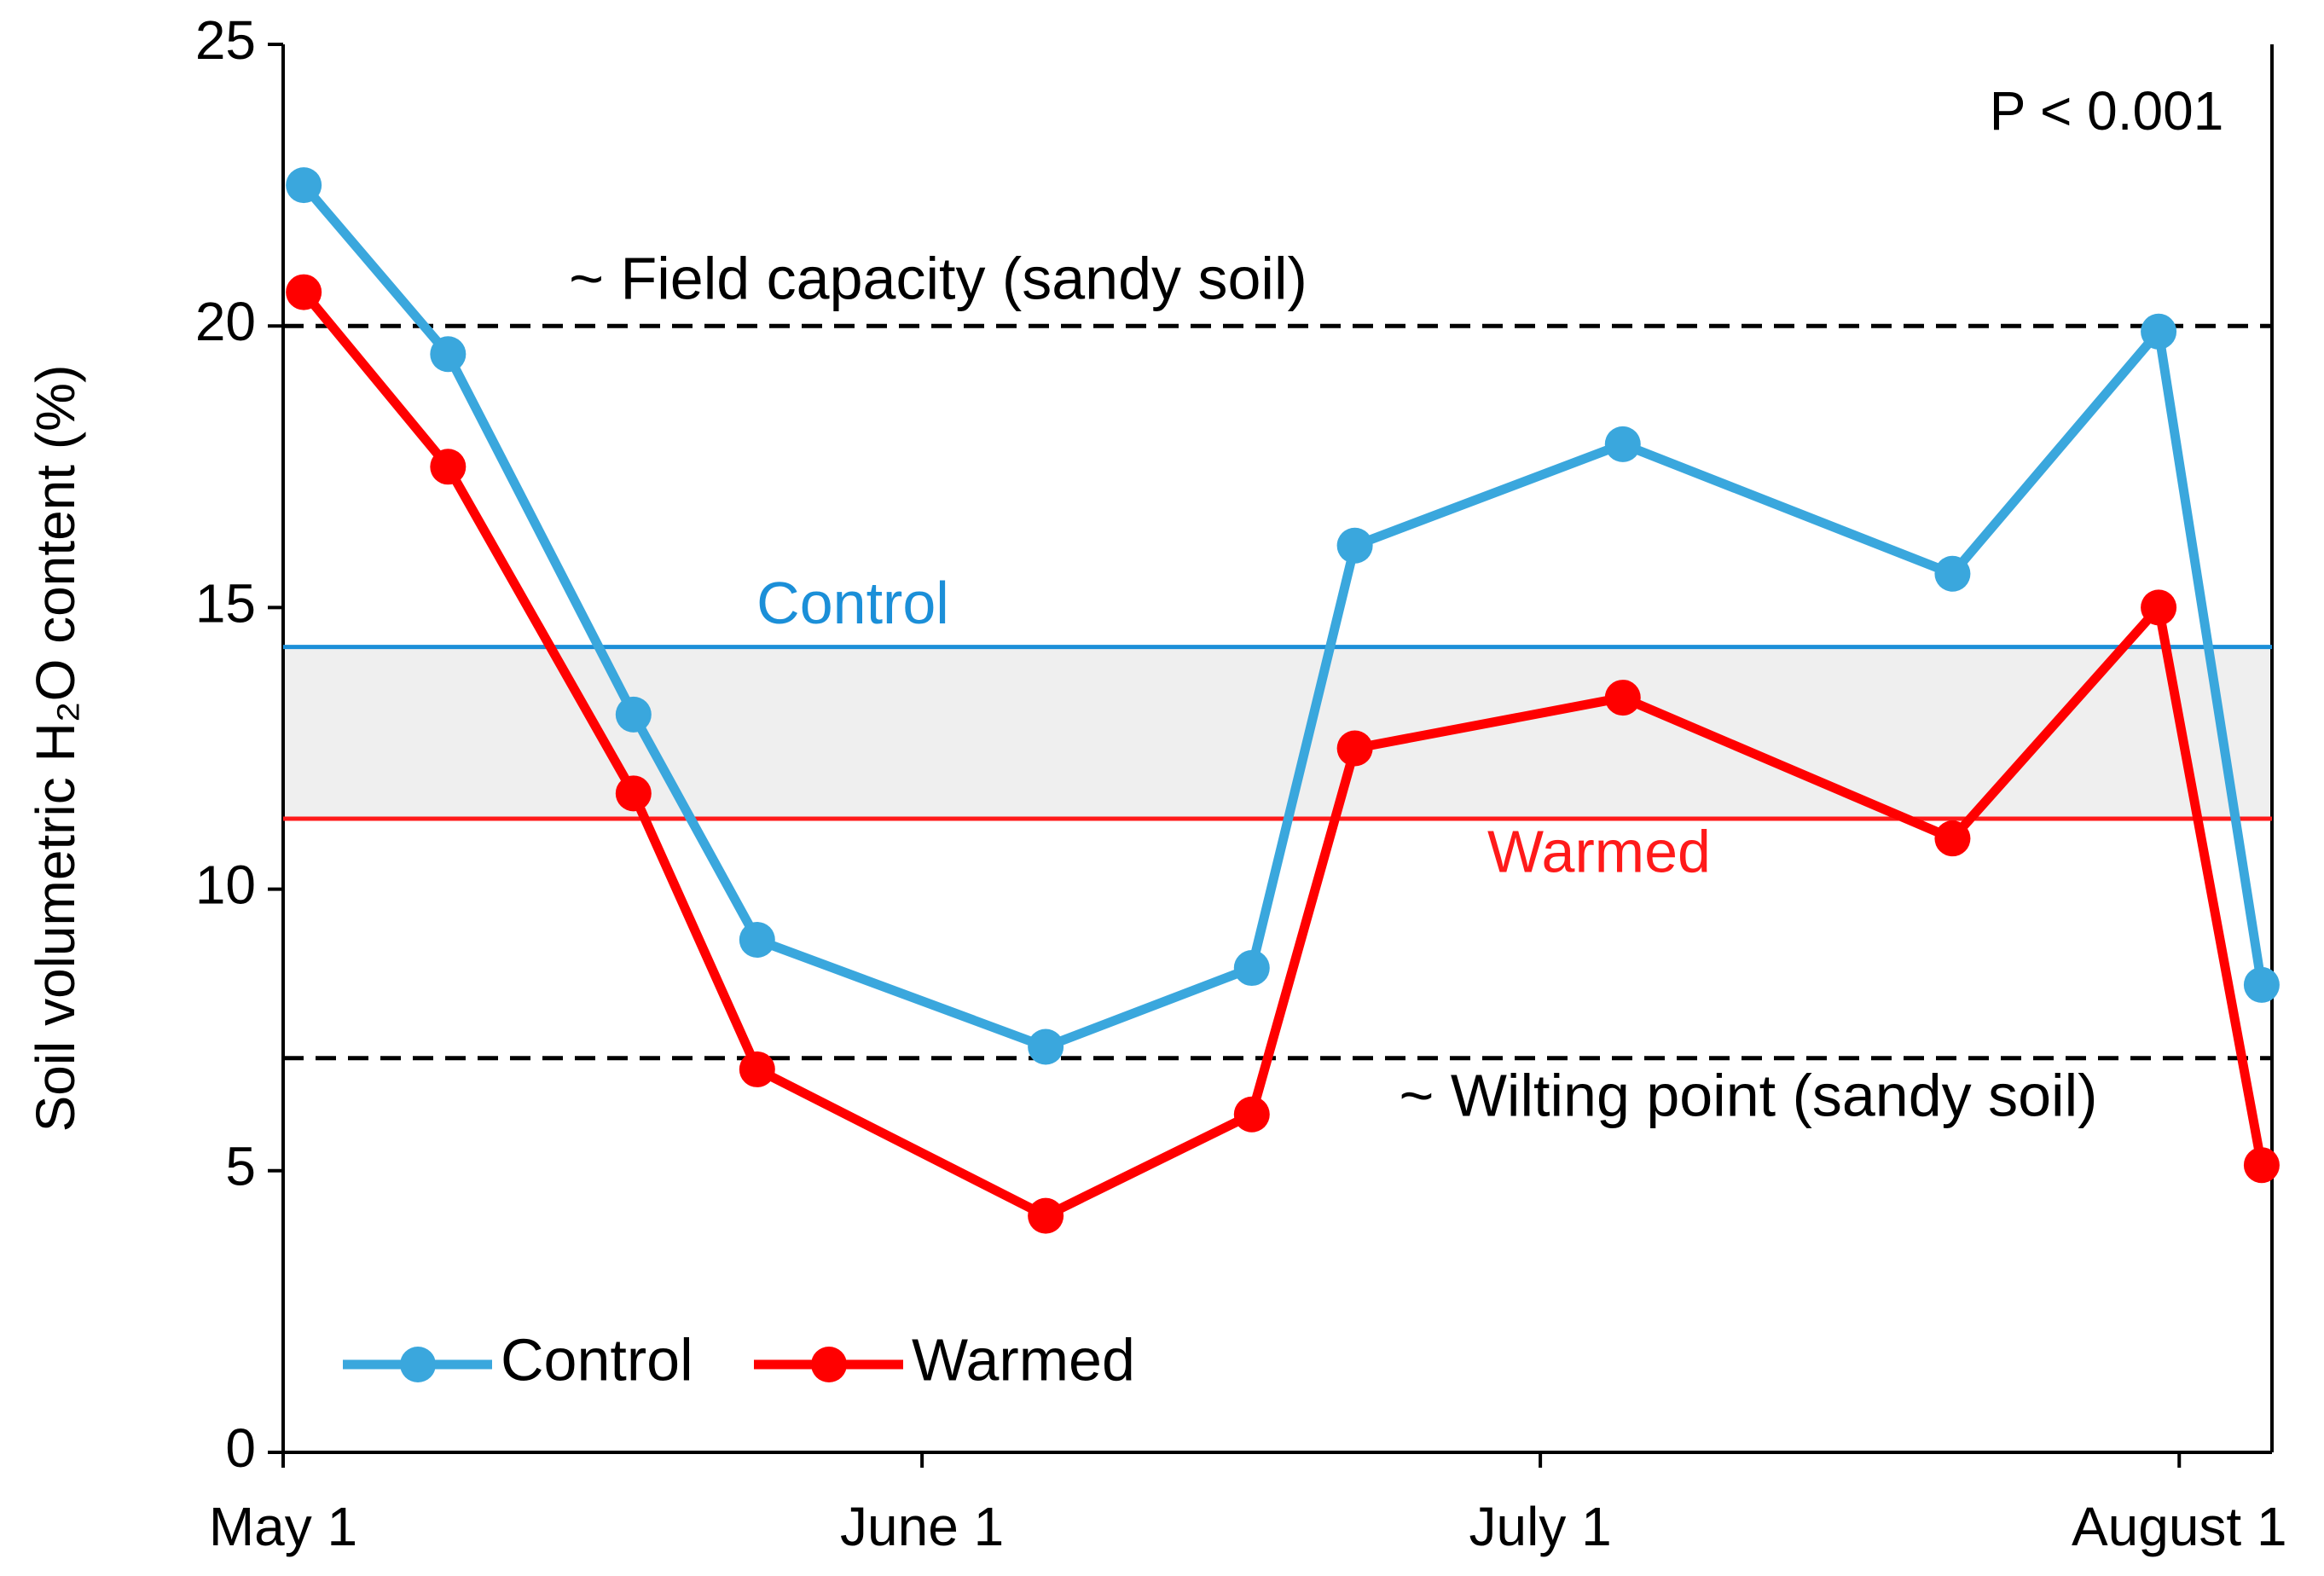  What do you see at coordinates (597, 1359) in the screenshot?
I see `legend-label: Control` at bounding box center [597, 1359].